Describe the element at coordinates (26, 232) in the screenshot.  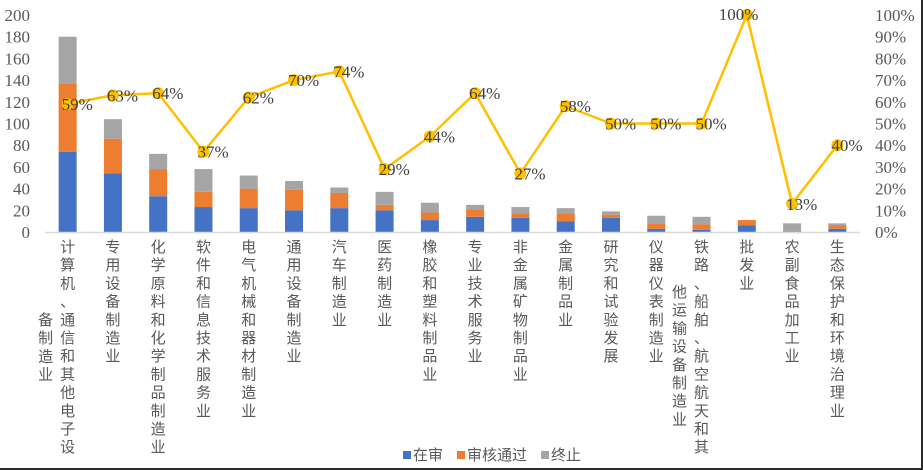
I see `left-axis-tick: 0` at that location.